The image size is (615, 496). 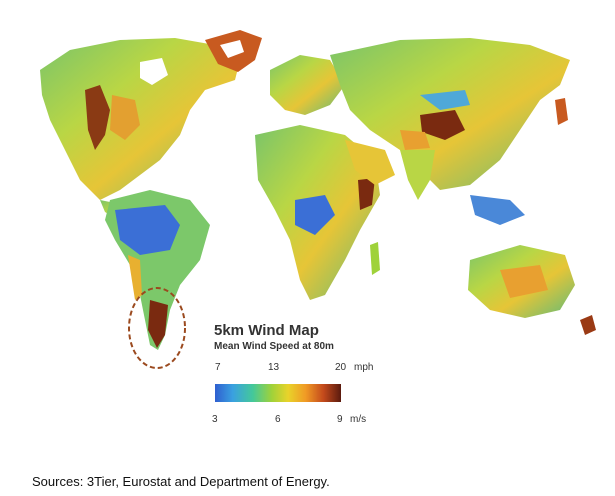 What do you see at coordinates (278, 393) in the screenshot?
I see `wind-speed-color-bar` at bounding box center [278, 393].